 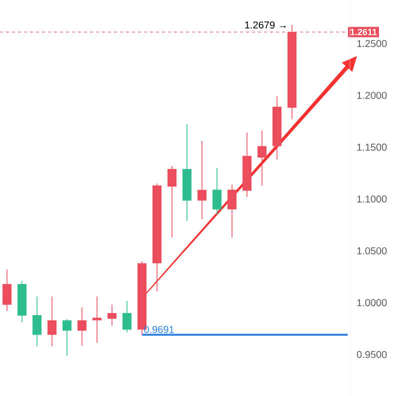 I want to click on y-tick-label: 1.0000, so click(x=372, y=302).